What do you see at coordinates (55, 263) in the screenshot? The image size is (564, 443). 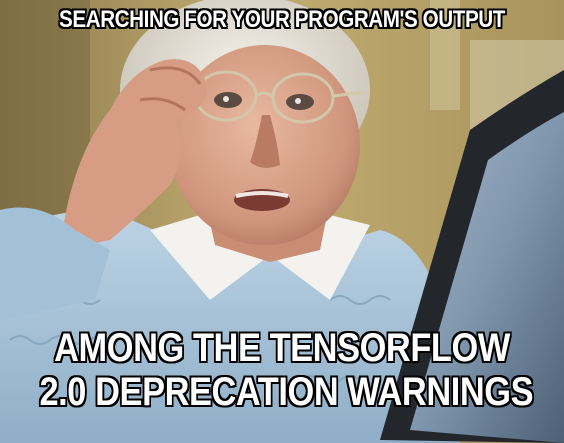 I see `sleeve-icon` at bounding box center [55, 263].